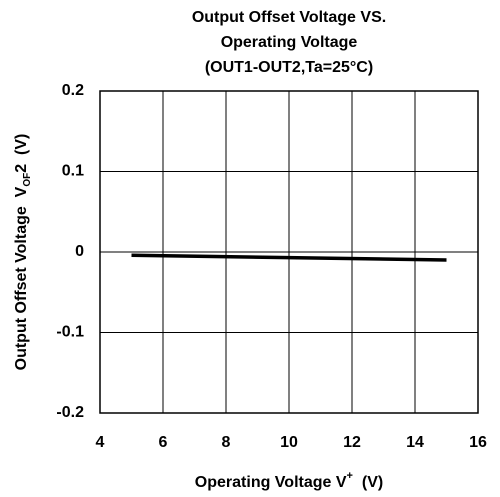 The image size is (500, 497). Describe the element at coordinates (73, 90) in the screenshot. I see `y-tick-label: 0.2` at that location.